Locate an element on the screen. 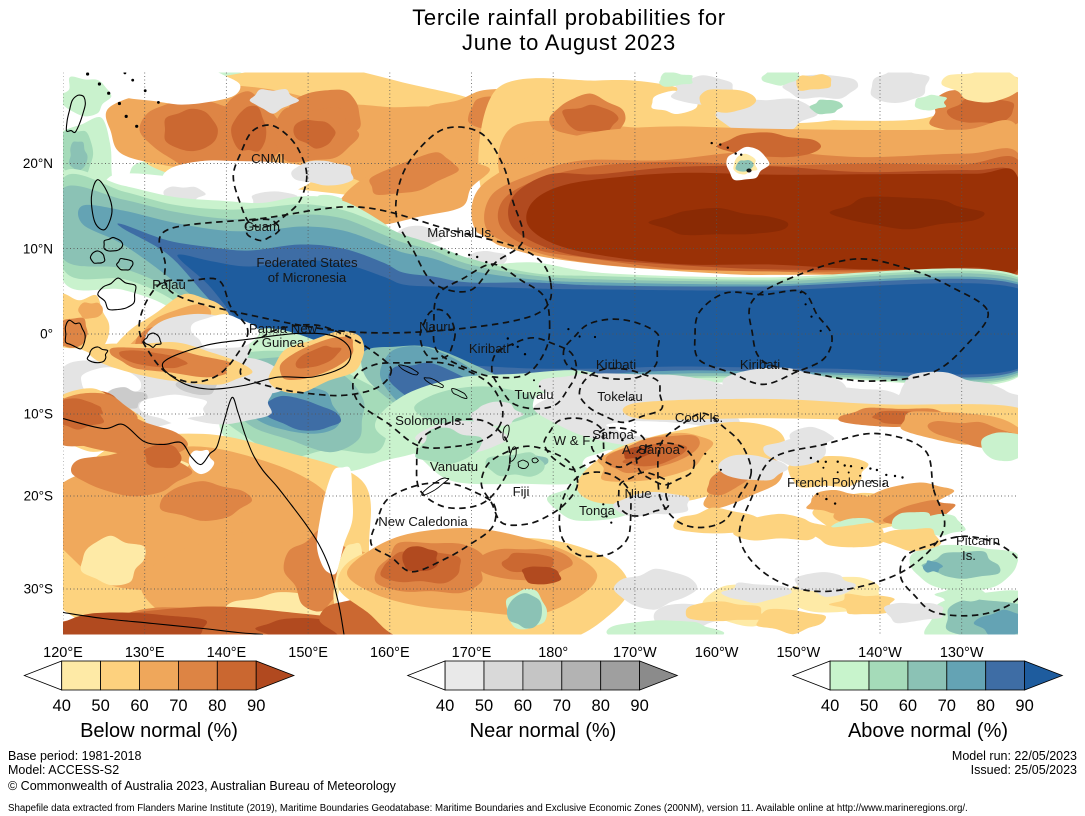 This screenshot has height=816, width=1085. svg-text: 140°W is located at coordinates (880, 653).